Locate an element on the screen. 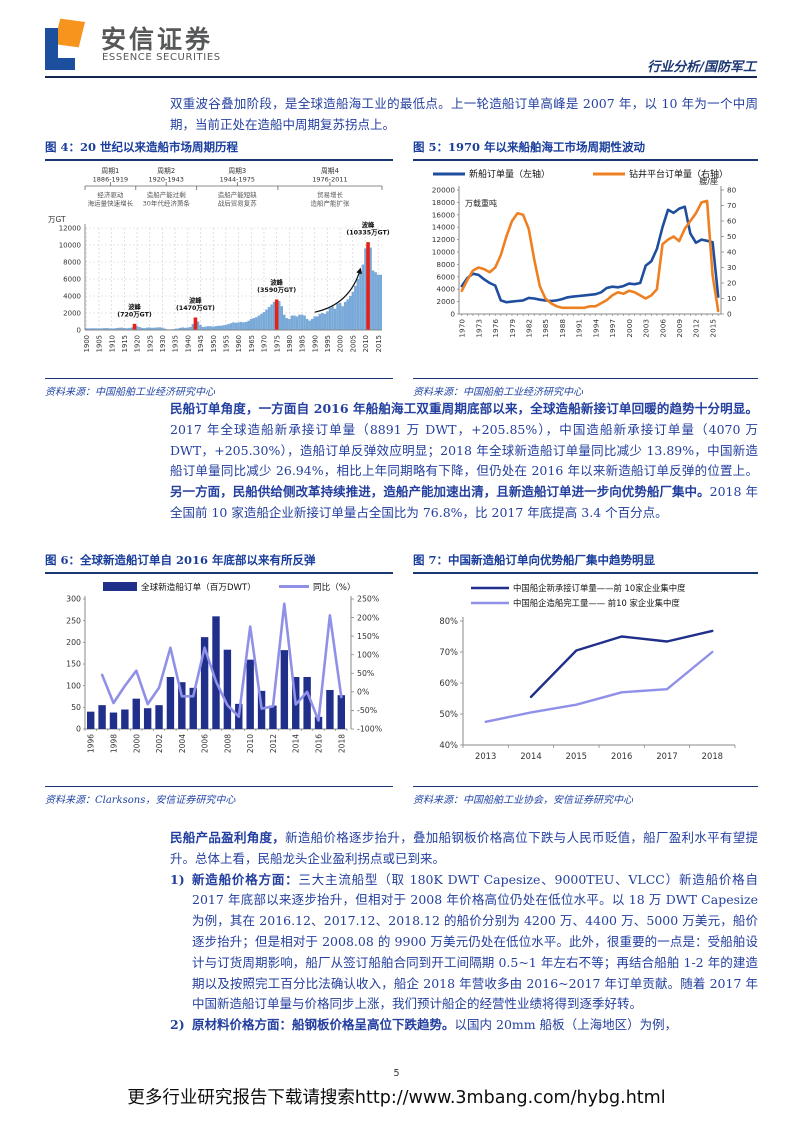  svg-text: 100 is located at coordinates (73, 685).